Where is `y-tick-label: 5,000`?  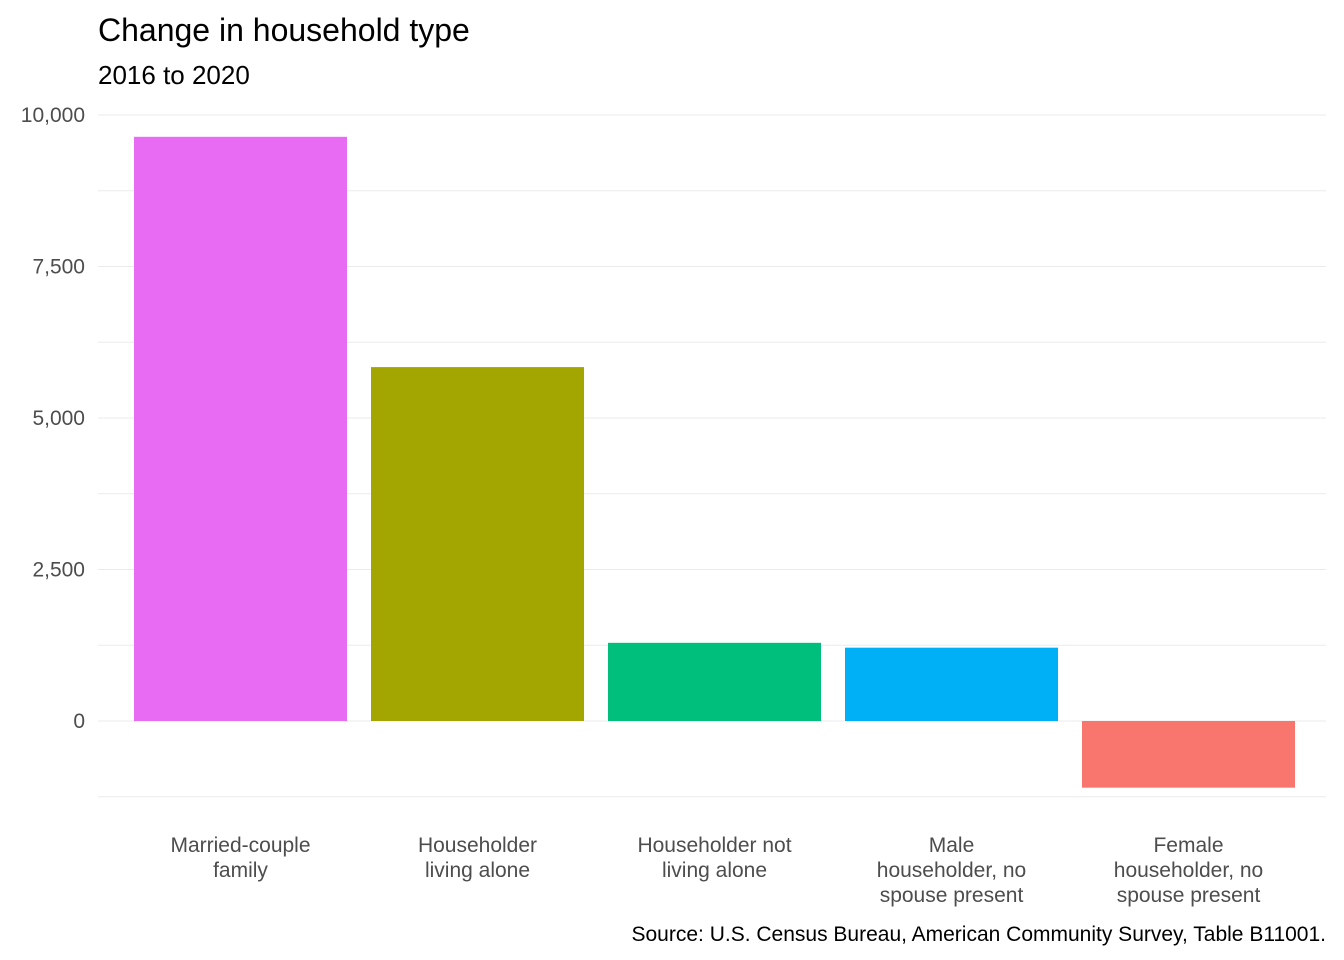 y-tick-label: 5,000 is located at coordinates (58, 418).